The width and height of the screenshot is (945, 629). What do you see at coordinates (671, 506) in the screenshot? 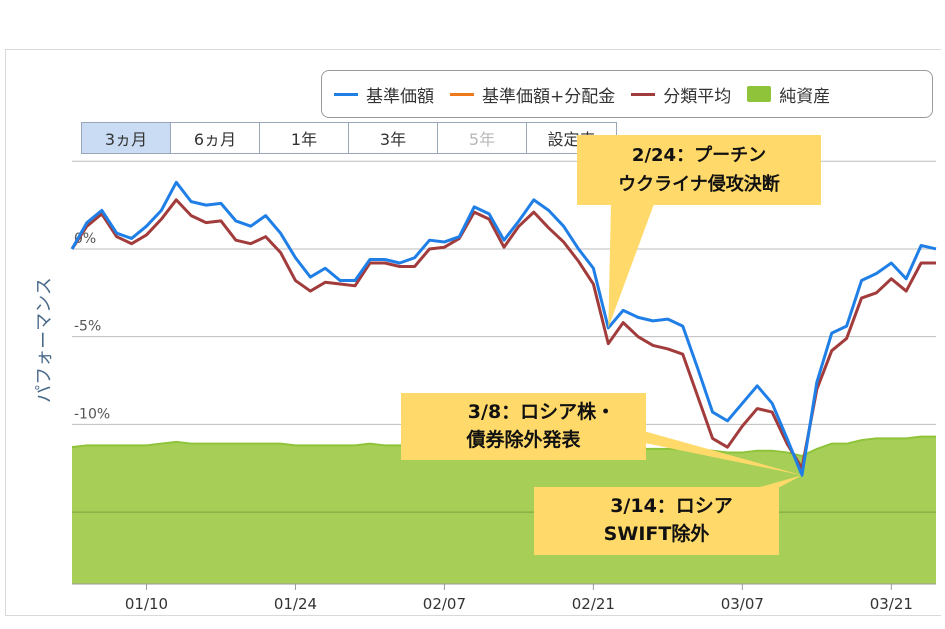
I see `annotation-line: 3/14：ロシア` at bounding box center [671, 506].